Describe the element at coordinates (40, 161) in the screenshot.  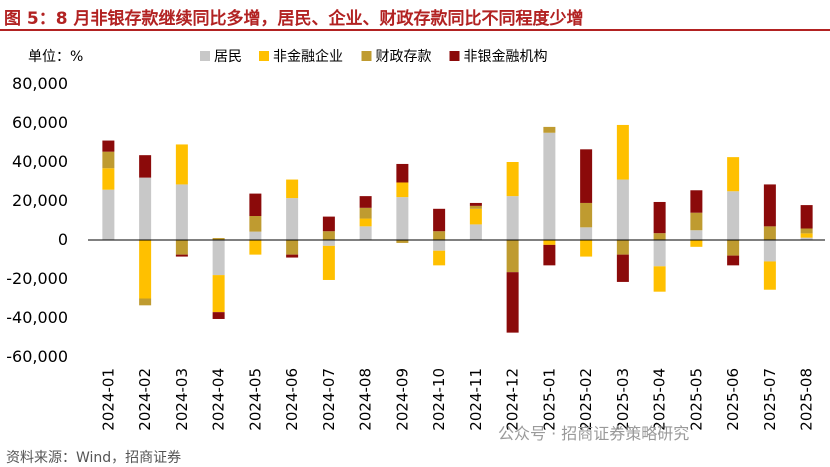
I see `y-tick-label: 40,000` at that location.